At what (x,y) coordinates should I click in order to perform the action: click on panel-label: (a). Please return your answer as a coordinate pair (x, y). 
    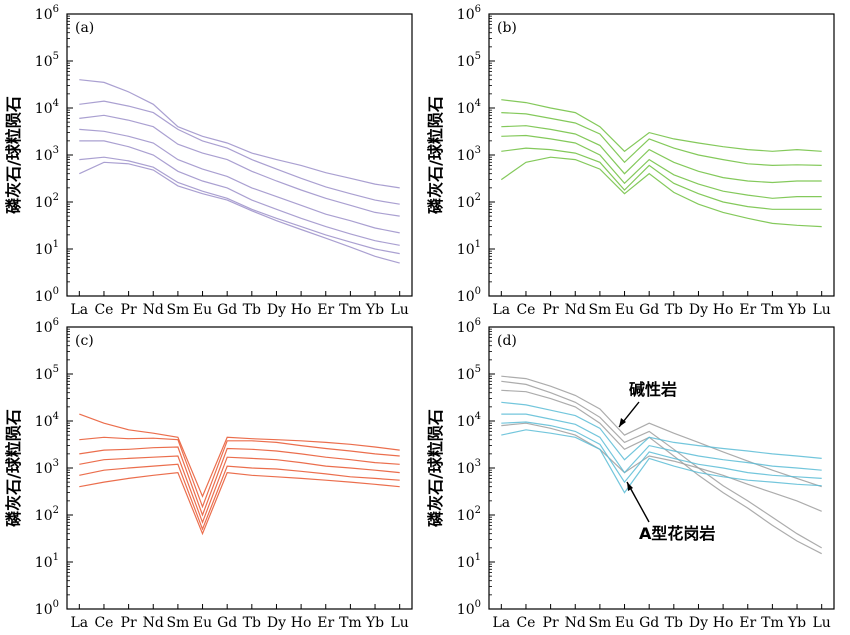
    Looking at the image, I should click on (84, 28).